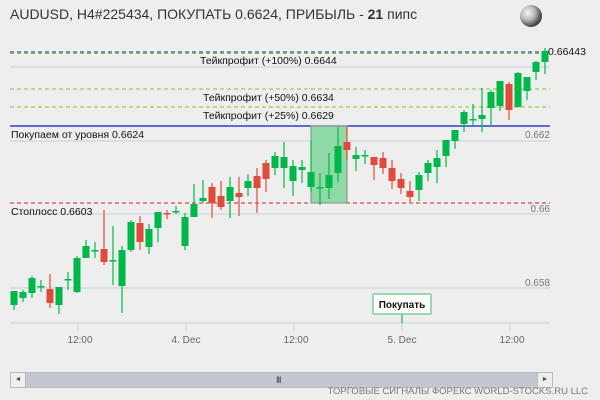 The width and height of the screenshot is (600, 400). What do you see at coordinates (186, 340) in the screenshot?
I see `x-tick-label: 4. Dec` at bounding box center [186, 340].